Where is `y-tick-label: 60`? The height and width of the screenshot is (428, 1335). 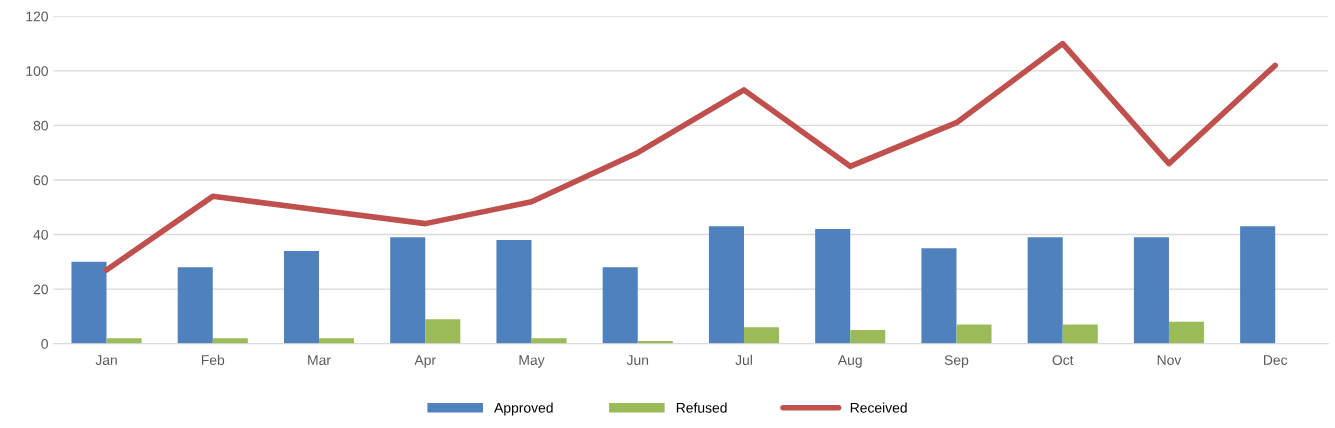
y-tick-label: 60 is located at coordinates (40, 180).